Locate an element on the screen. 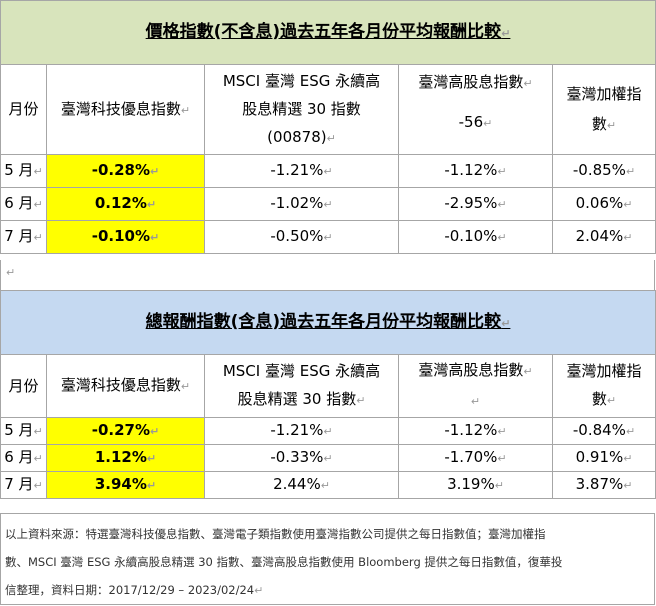 The height and width of the screenshot is (606, 656). table-row: 6 月↵ 0.12%↵ -1.02%↵ -2.95%↵ 0.06%↵ is located at coordinates (328, 204).